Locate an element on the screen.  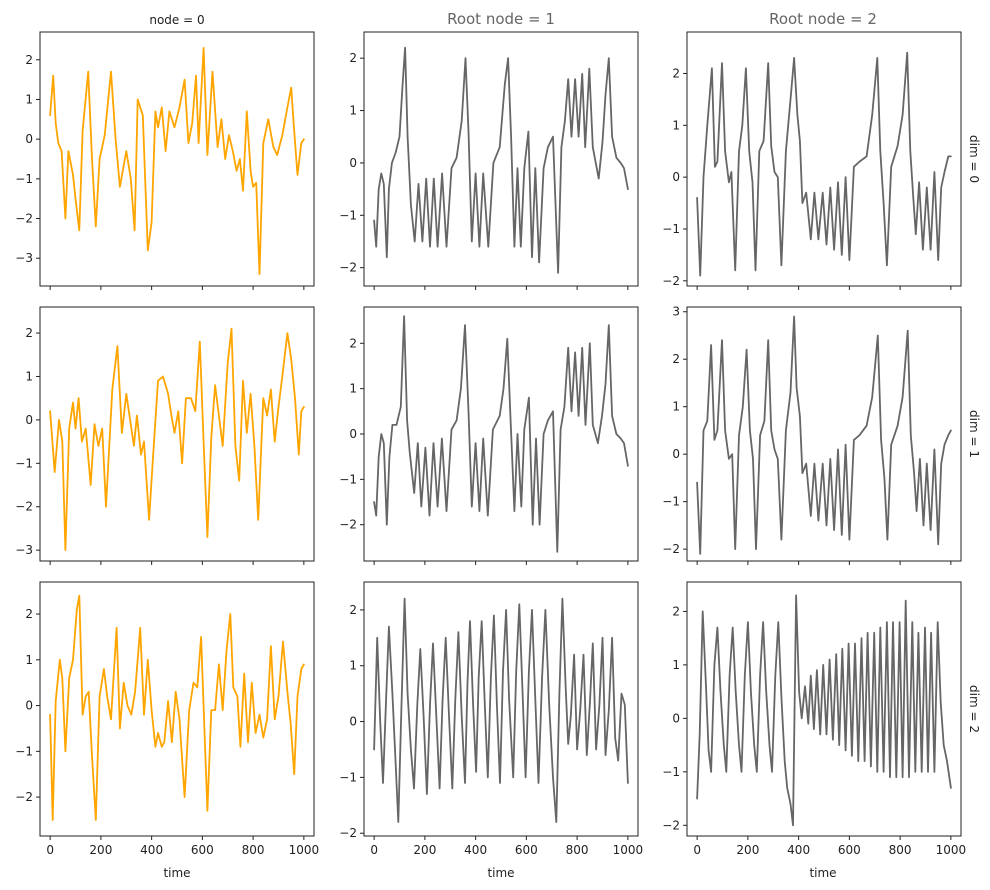
row-title-dim-2: dim = 2 is located at coordinates (974, 709).